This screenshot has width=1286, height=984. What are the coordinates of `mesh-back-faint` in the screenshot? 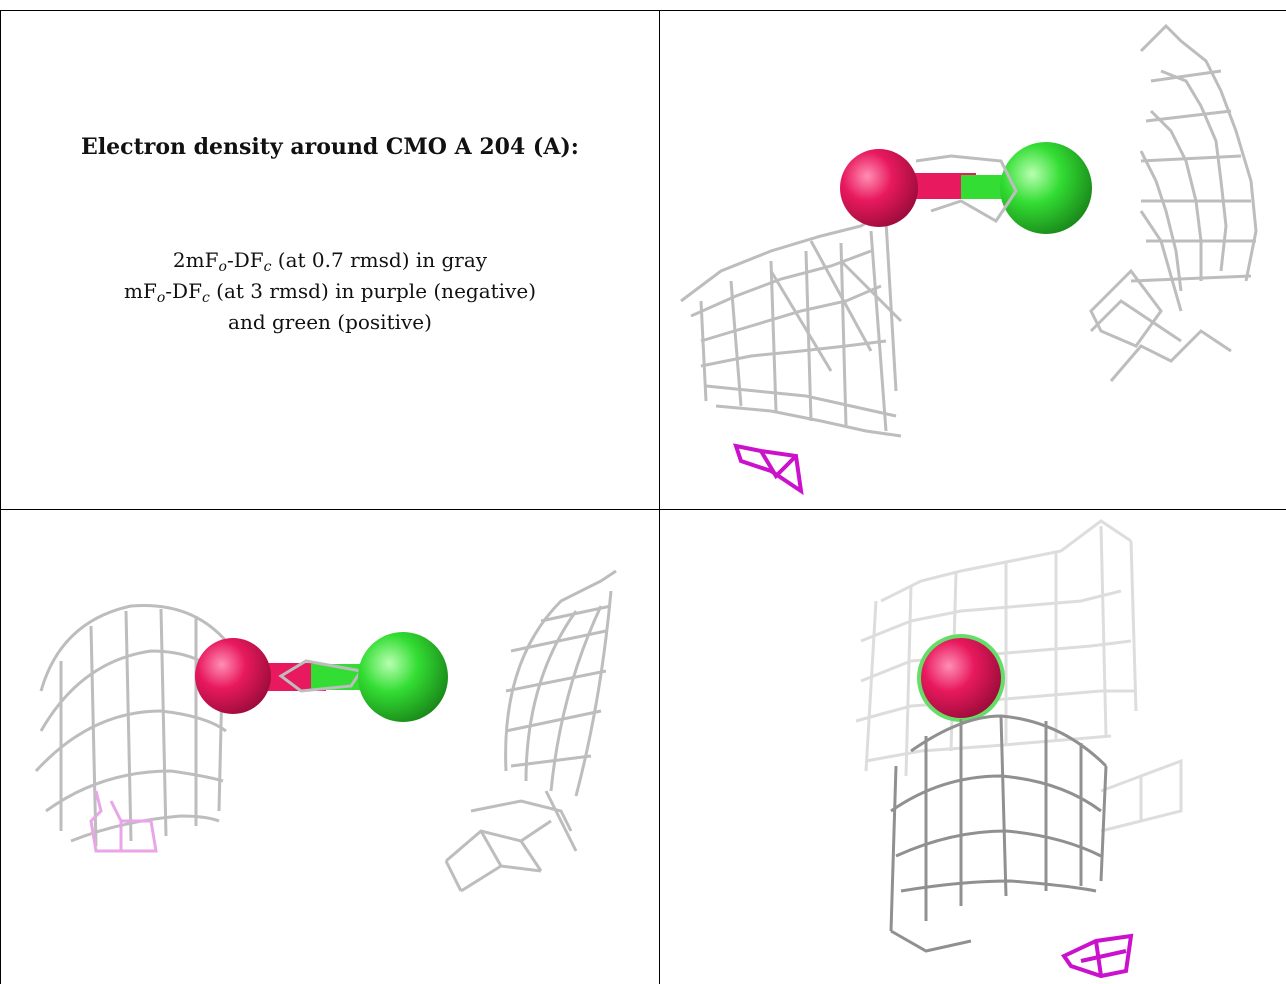 It's located at (1019, 676).